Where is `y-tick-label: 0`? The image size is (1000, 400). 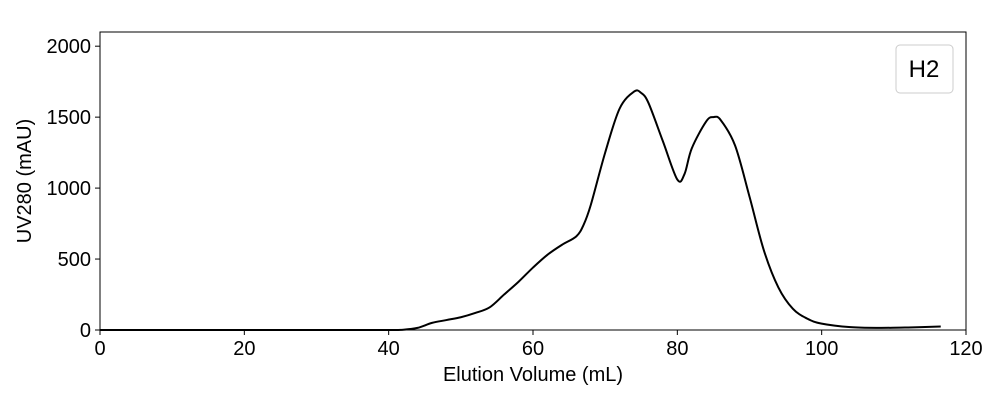
y-tick-label: 0 is located at coordinates (85, 331).